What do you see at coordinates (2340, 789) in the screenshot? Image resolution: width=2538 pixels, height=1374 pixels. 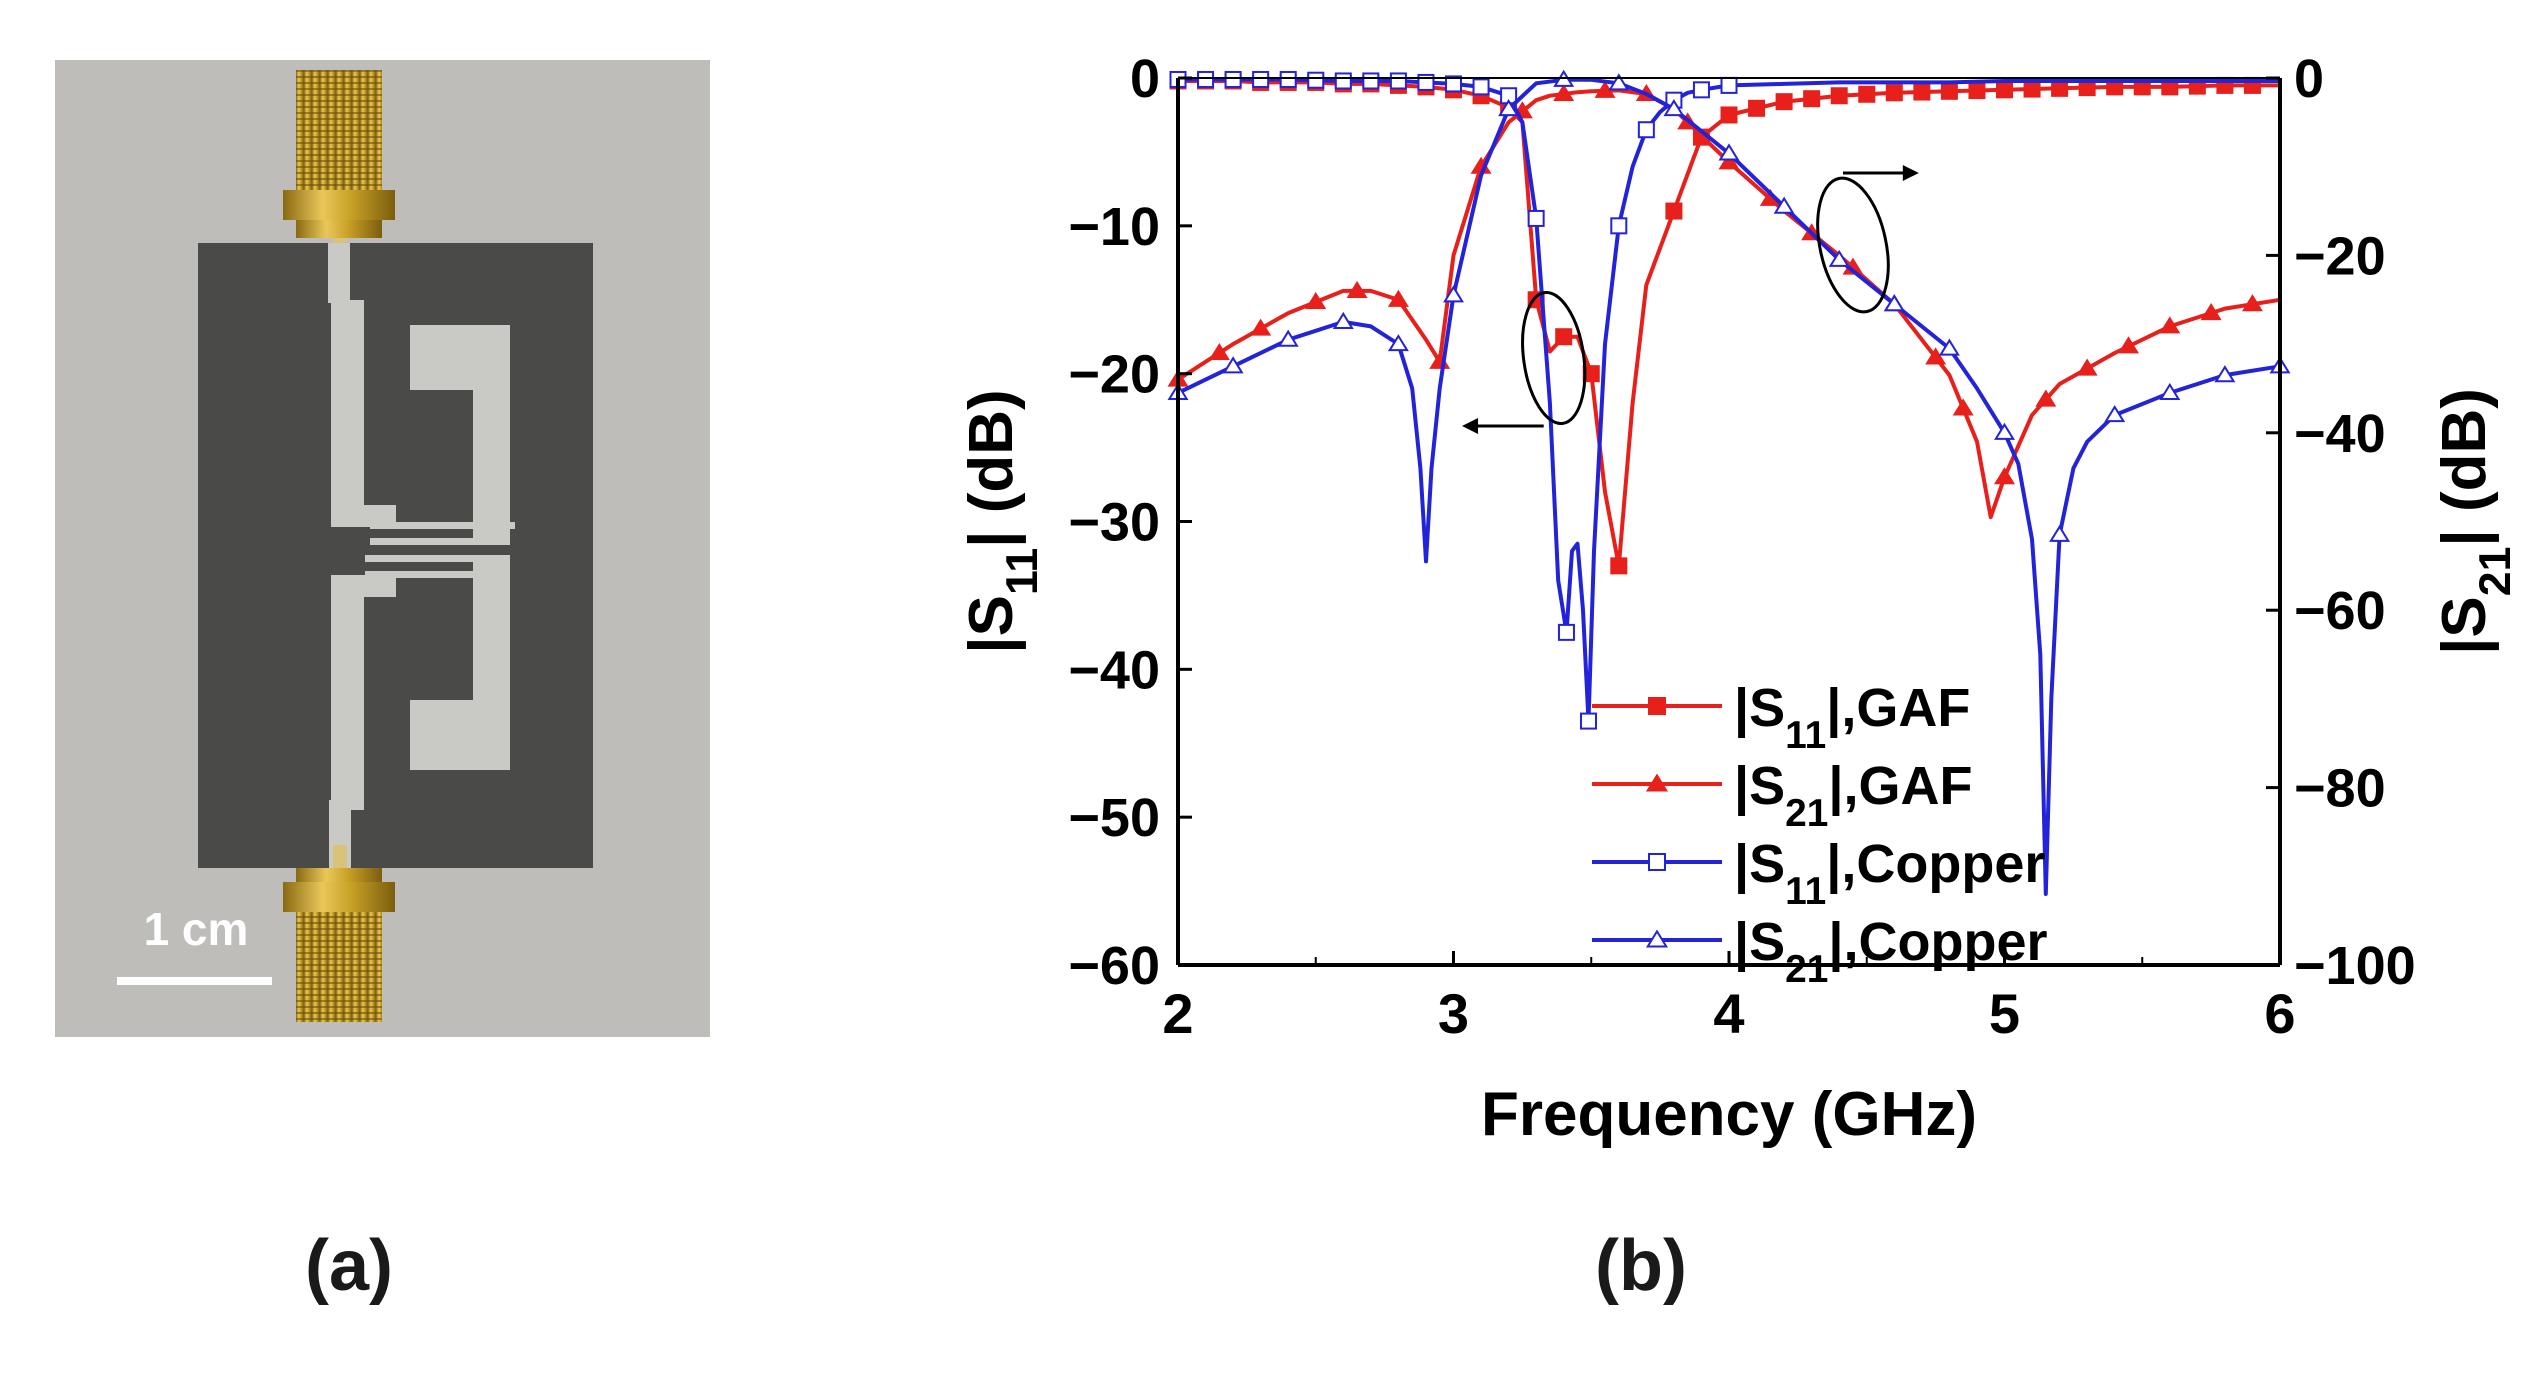 I see `y-right-tick-label: −80` at bounding box center [2340, 789].